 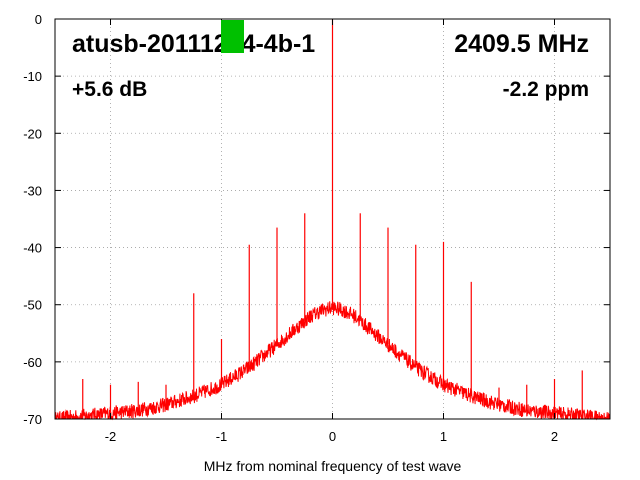 I want to click on y-tick-label-1: -10, so click(x=32, y=76).